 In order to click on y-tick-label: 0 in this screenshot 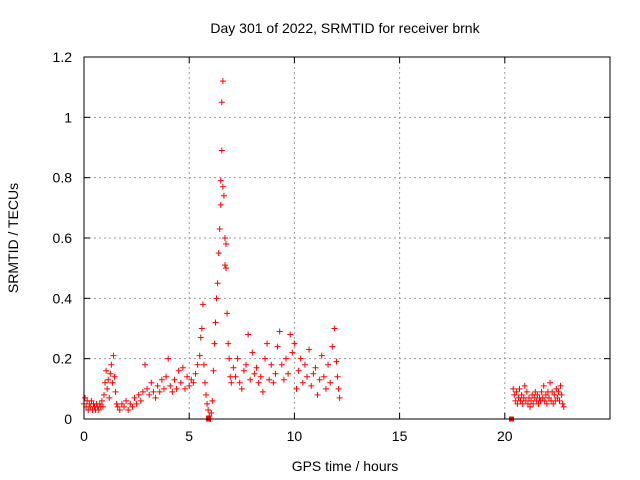, I will do `click(68, 419)`.